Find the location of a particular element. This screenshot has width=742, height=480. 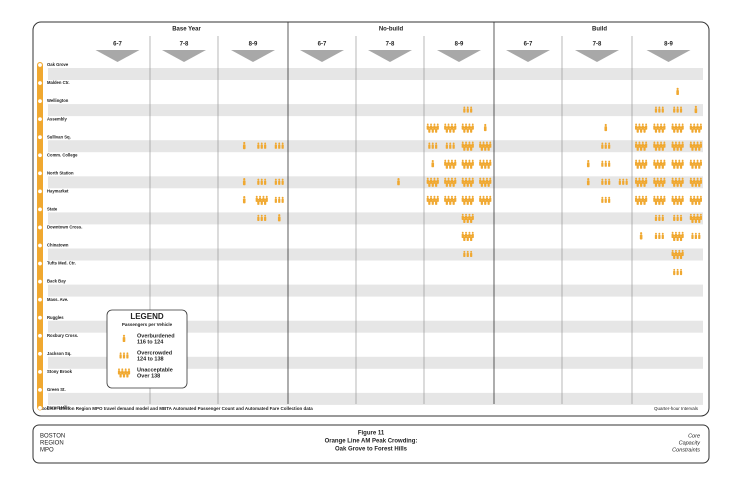

station-label: Sullivan Sq. is located at coordinates (59, 136).